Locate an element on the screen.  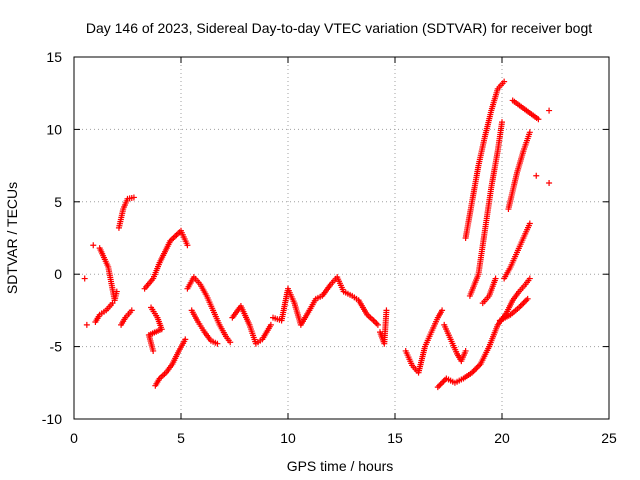
y-axis-label: SDTVAR / TECUs is located at coordinates (12, 238).